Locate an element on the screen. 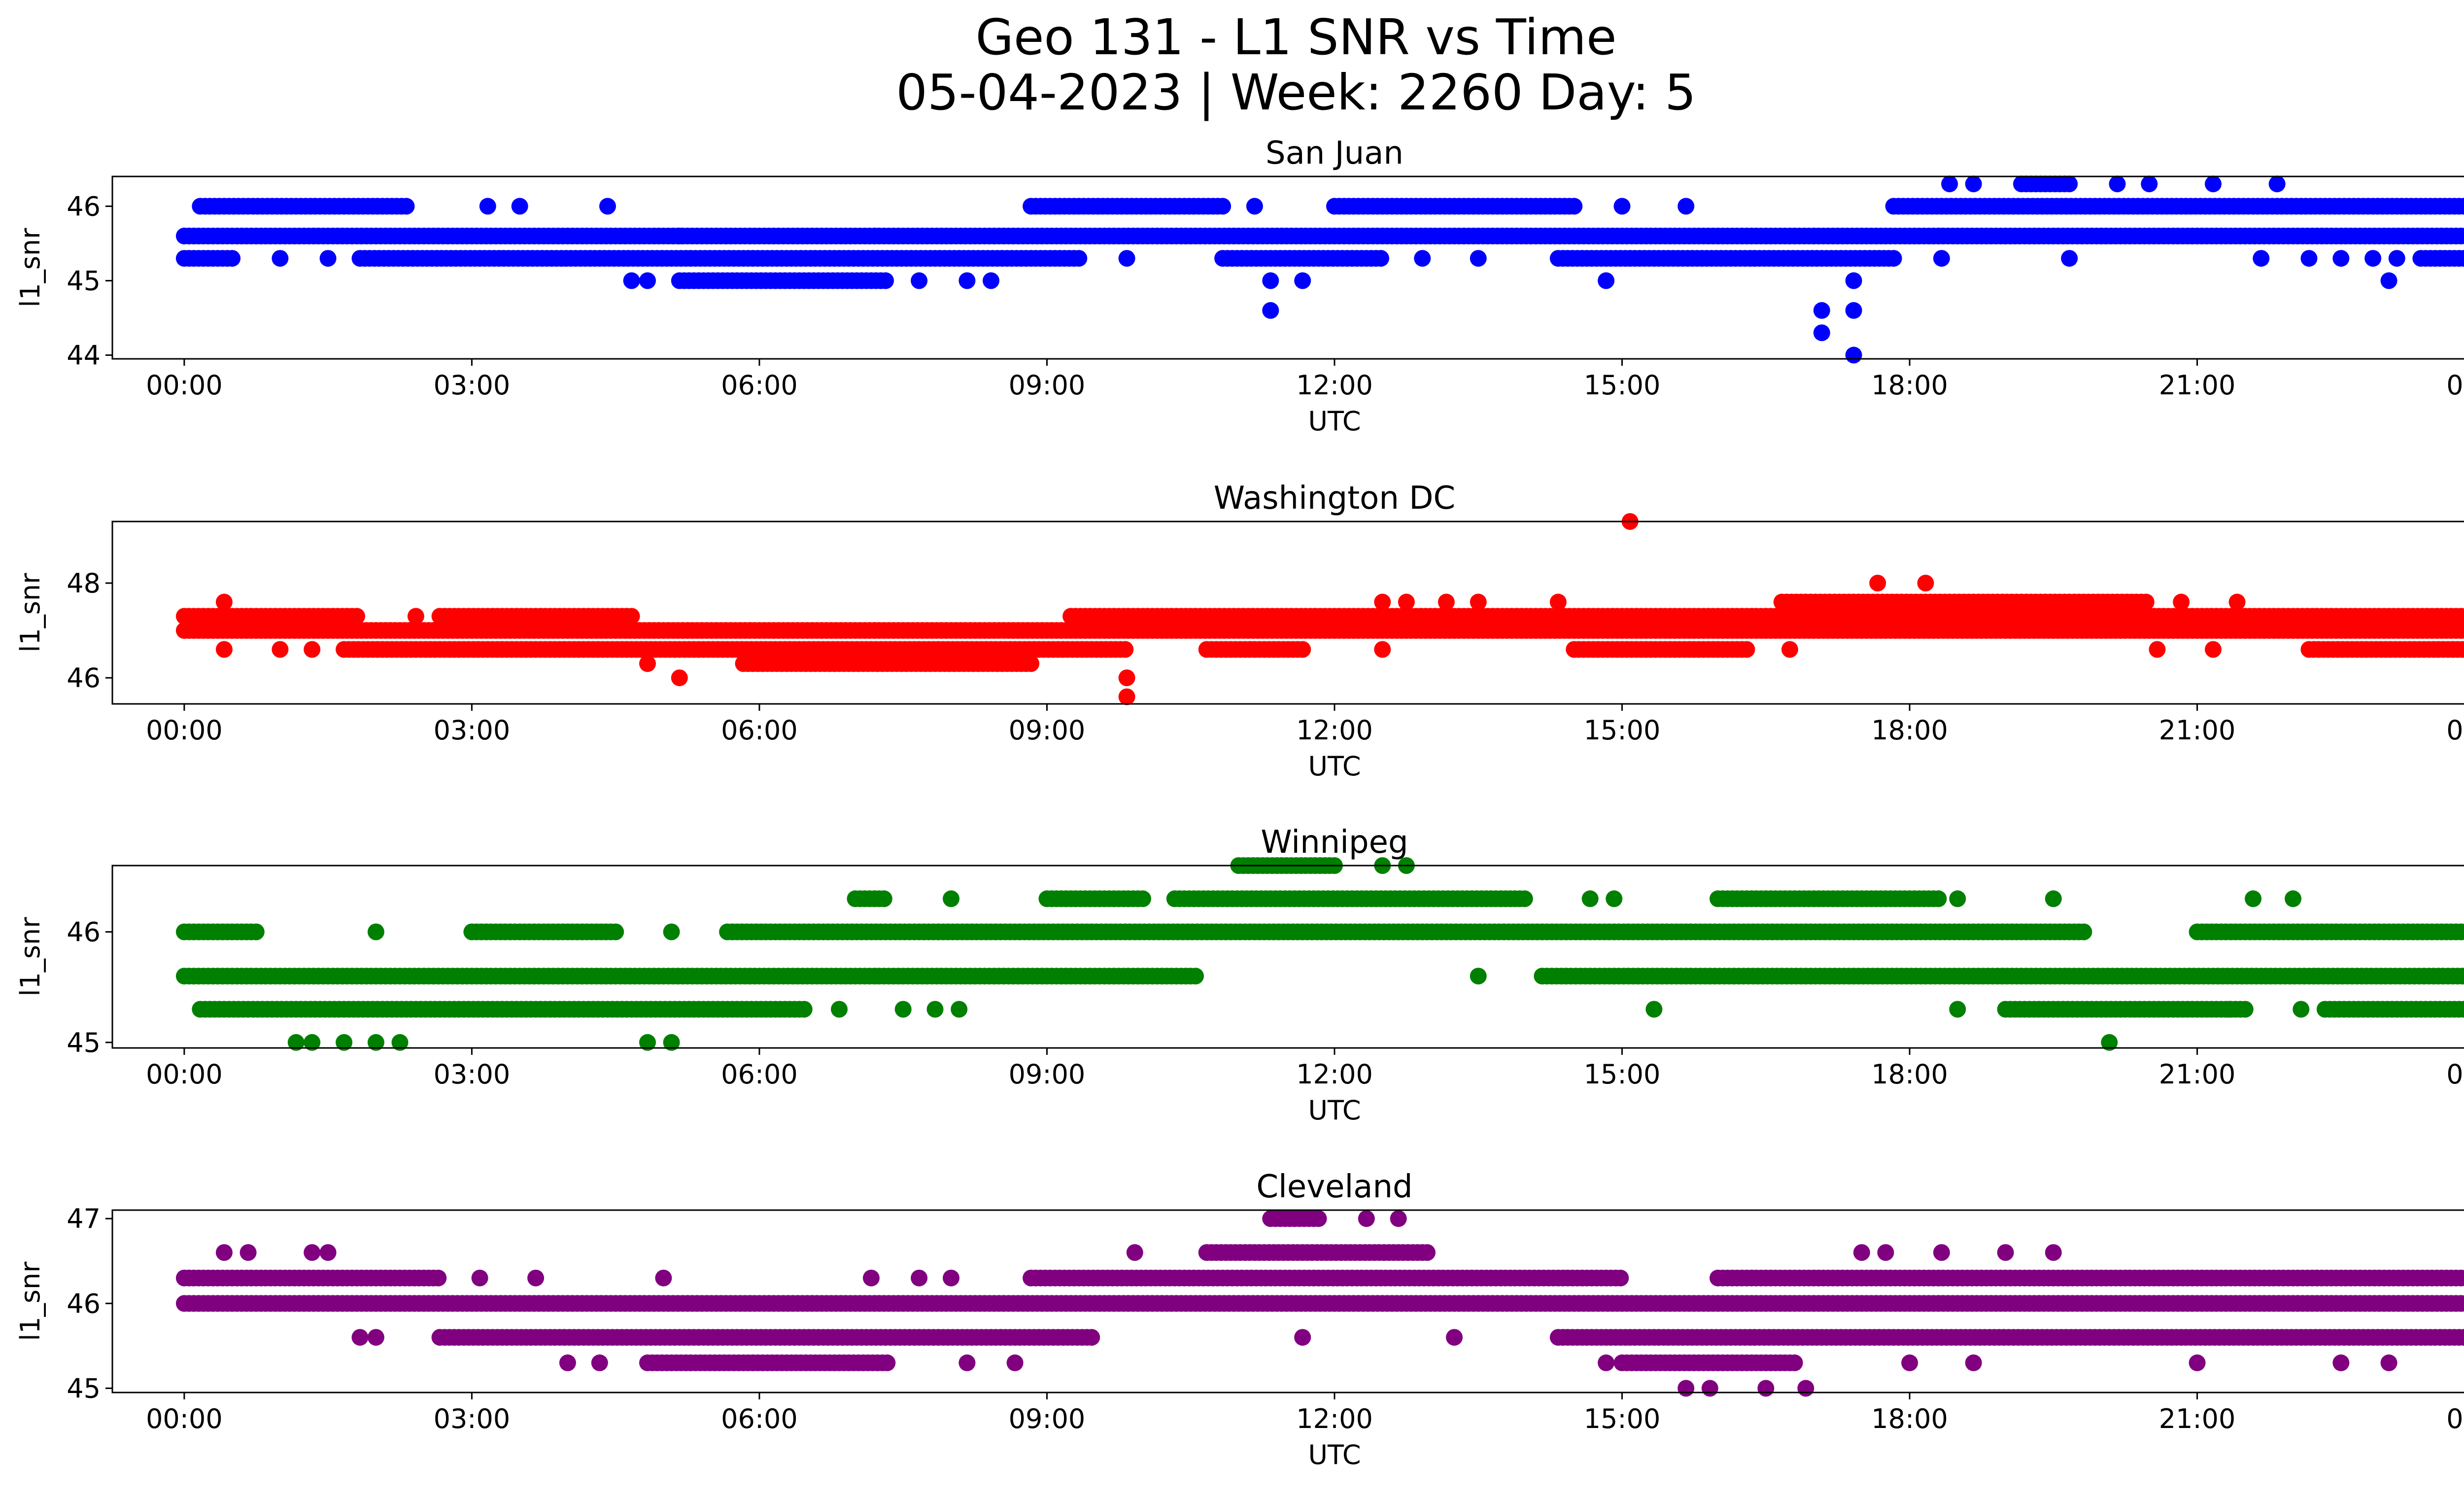  y-tick-label: 46 is located at coordinates (84, 678).